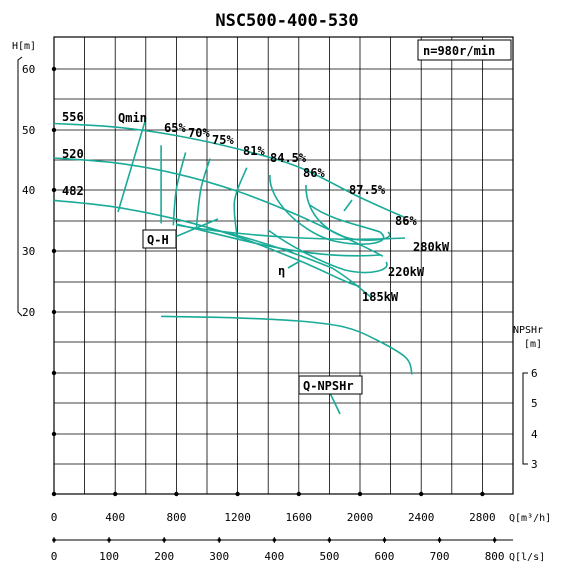  Describe the element at coordinates (115, 517) in the screenshot. I see `q-m3h-tick-label: 400` at that location.